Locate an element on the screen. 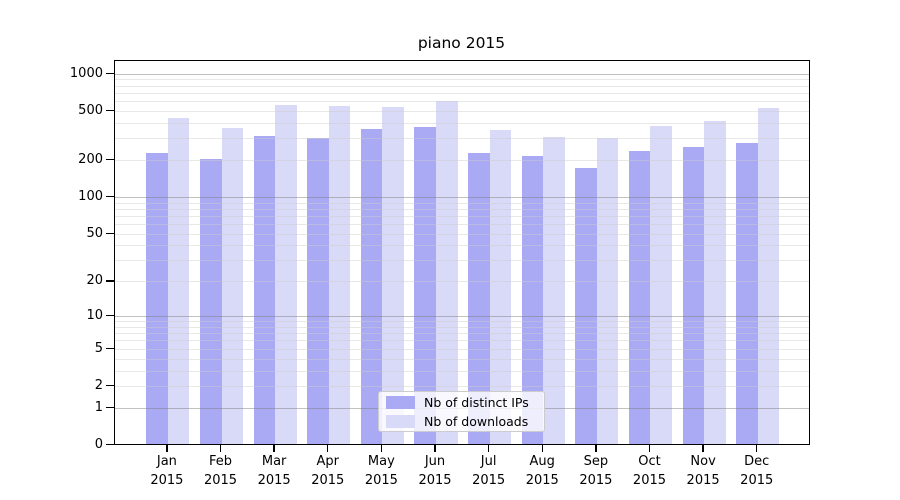 This screenshot has width=900, height=500. x-tick-mark-apr is located at coordinates (328, 448).